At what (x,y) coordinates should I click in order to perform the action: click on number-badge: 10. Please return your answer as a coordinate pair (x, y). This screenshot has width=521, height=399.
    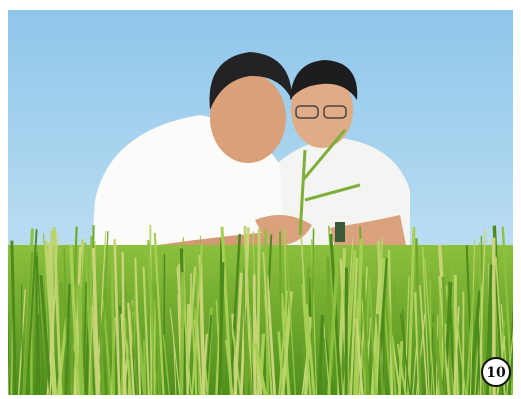
    Looking at the image, I should click on (496, 372).